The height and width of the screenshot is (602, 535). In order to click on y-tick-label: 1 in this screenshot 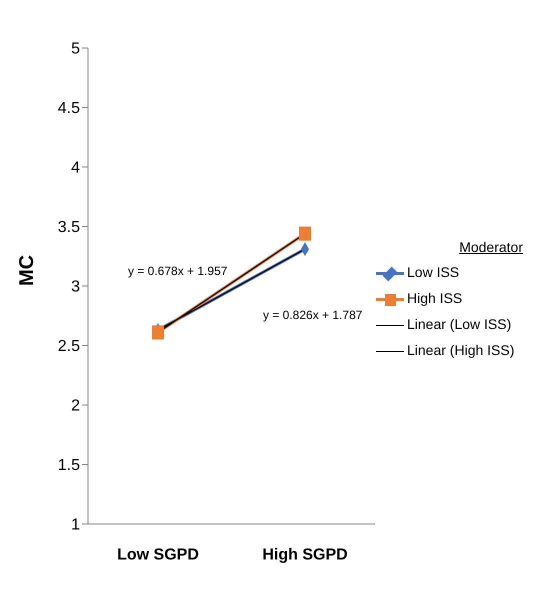, I will do `click(75, 525)`.